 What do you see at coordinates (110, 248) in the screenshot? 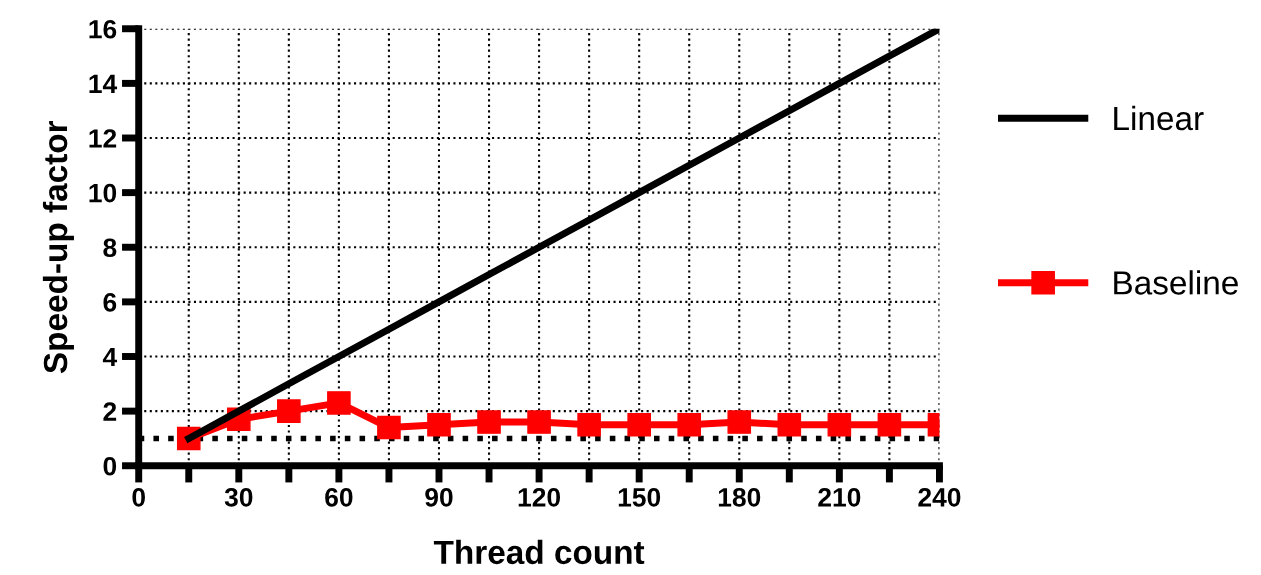
I see `y-tick-label: 8` at bounding box center [110, 248].